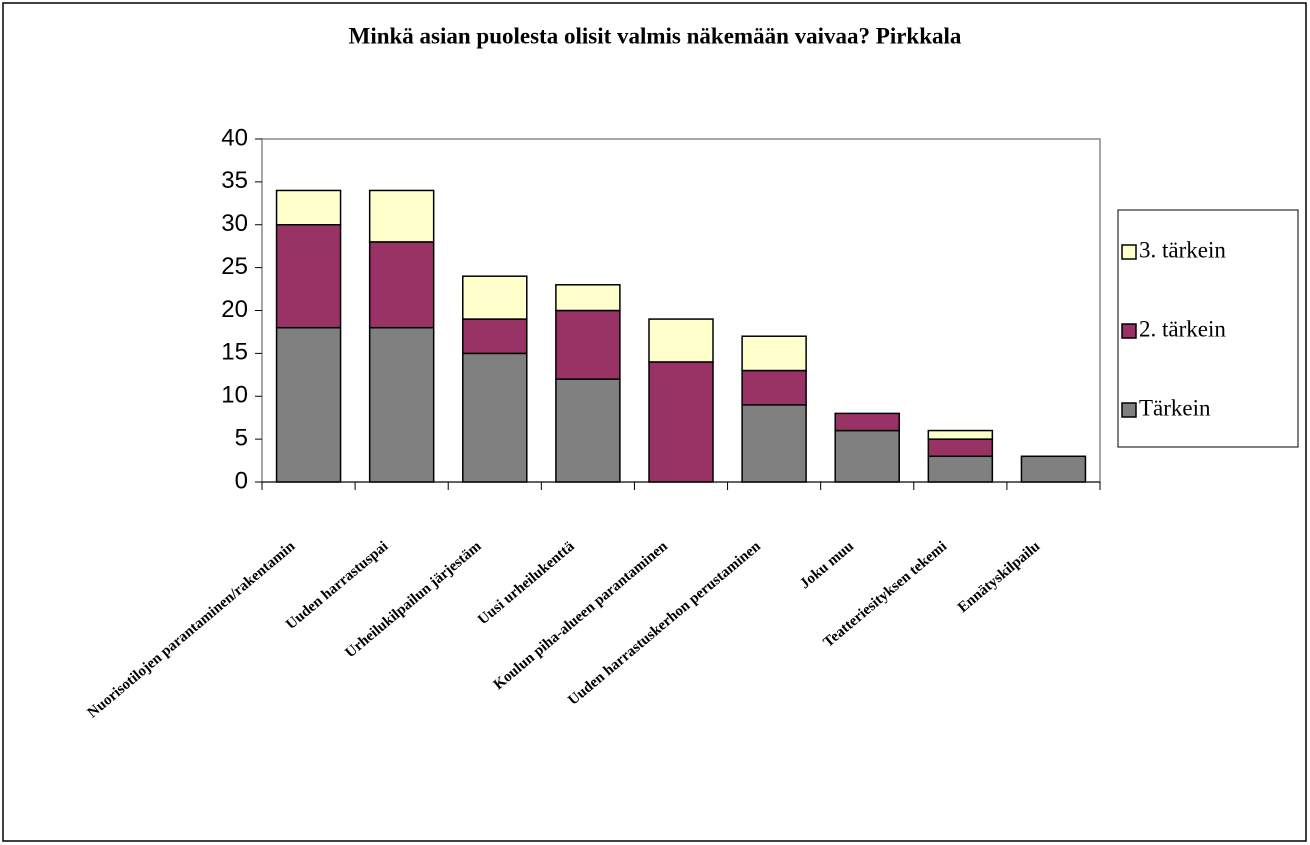 This screenshot has width=1310, height=845. I want to click on y-tick-label: 5, so click(241, 437).